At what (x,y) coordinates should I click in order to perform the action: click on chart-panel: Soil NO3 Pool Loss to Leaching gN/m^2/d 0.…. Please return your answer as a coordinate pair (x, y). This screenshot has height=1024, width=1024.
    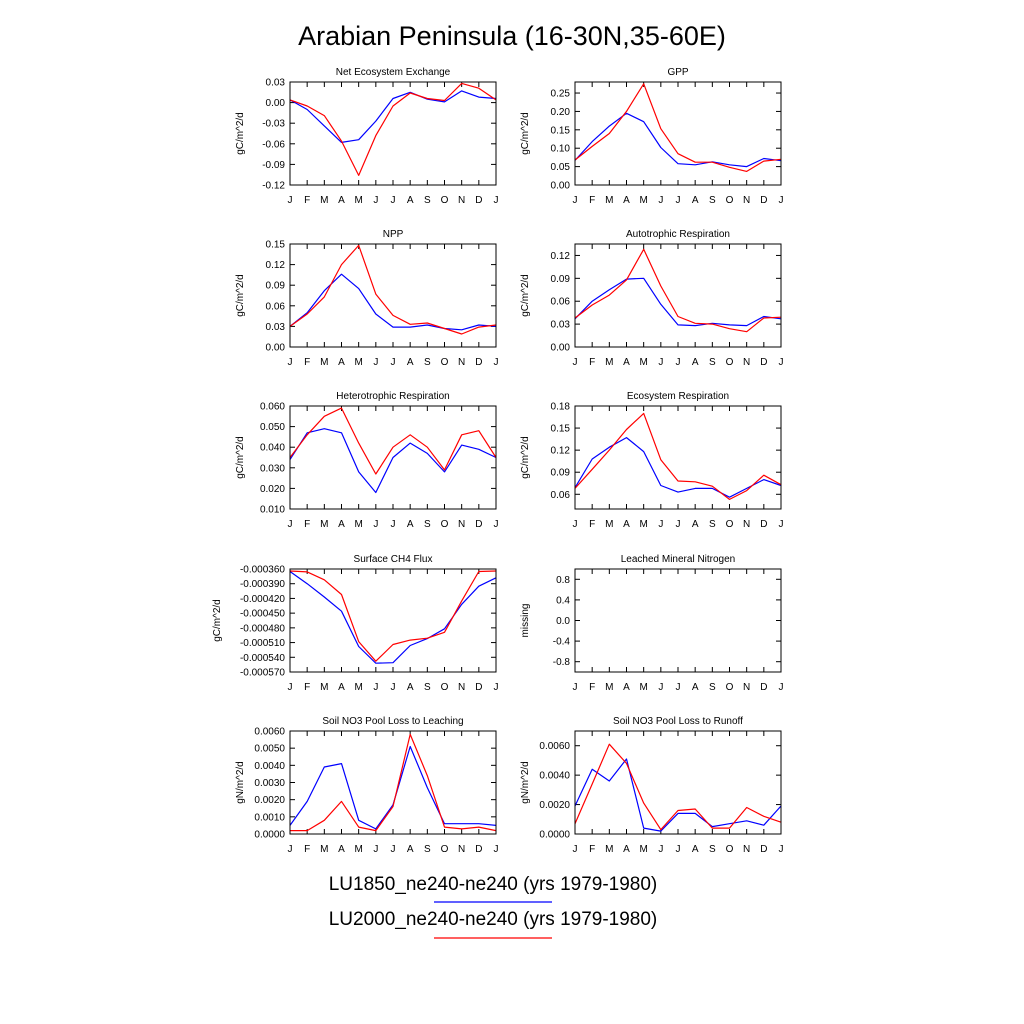
    Looking at the image, I should click on (367, 785).